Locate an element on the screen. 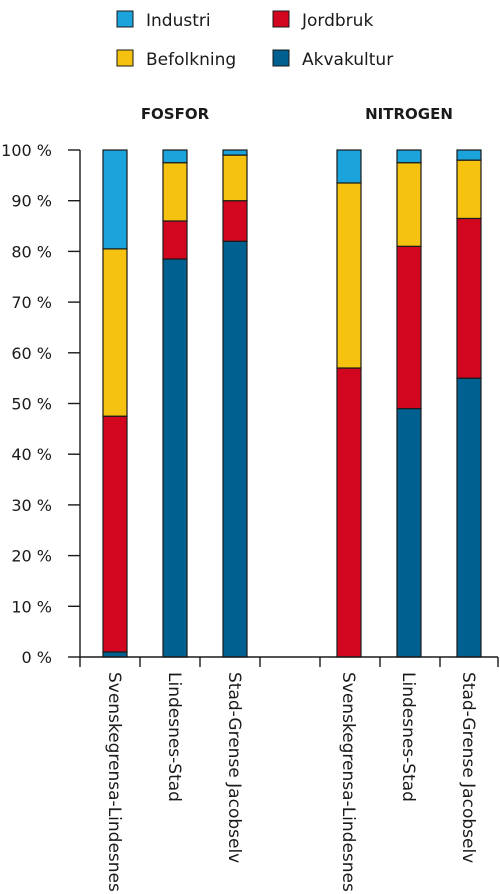 This screenshot has width=500, height=894. y-tick-label-70: 70 % is located at coordinates (31, 302).